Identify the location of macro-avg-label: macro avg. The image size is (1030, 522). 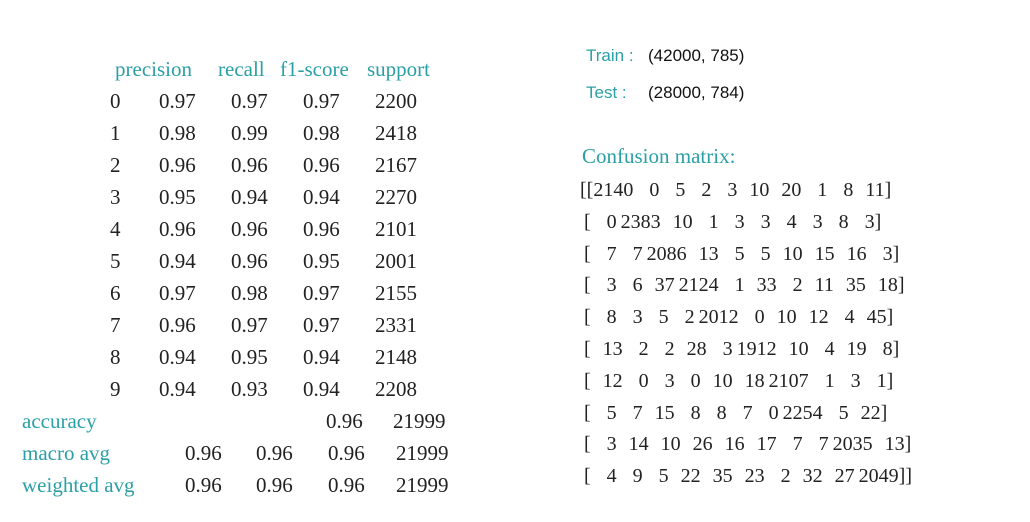
(66, 453).